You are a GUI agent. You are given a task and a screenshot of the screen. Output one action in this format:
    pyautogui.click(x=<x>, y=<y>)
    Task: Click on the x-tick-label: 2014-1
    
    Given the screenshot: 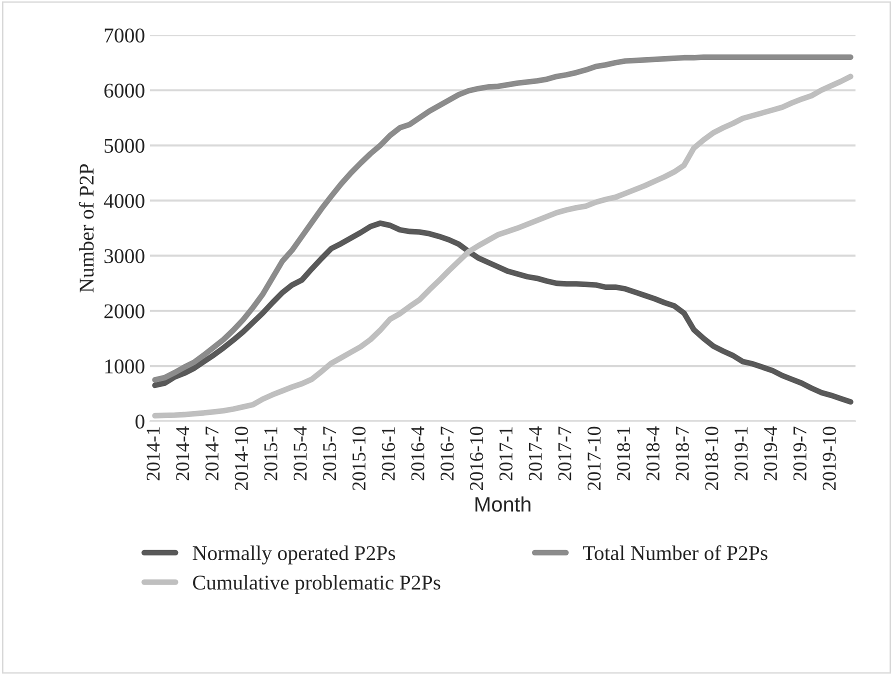 What is the action you would take?
    pyautogui.click(x=153, y=453)
    